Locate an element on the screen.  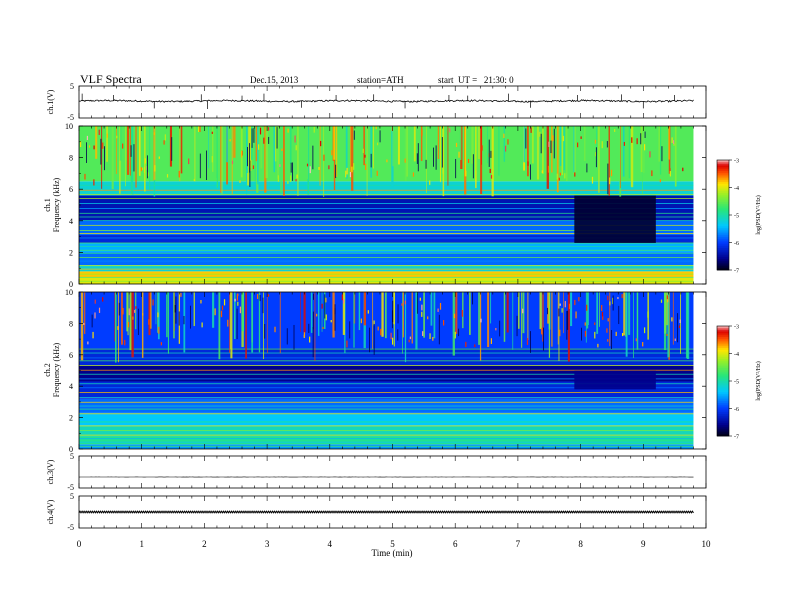
ch3-ytick-top: 5 is located at coordinates (72, 456).